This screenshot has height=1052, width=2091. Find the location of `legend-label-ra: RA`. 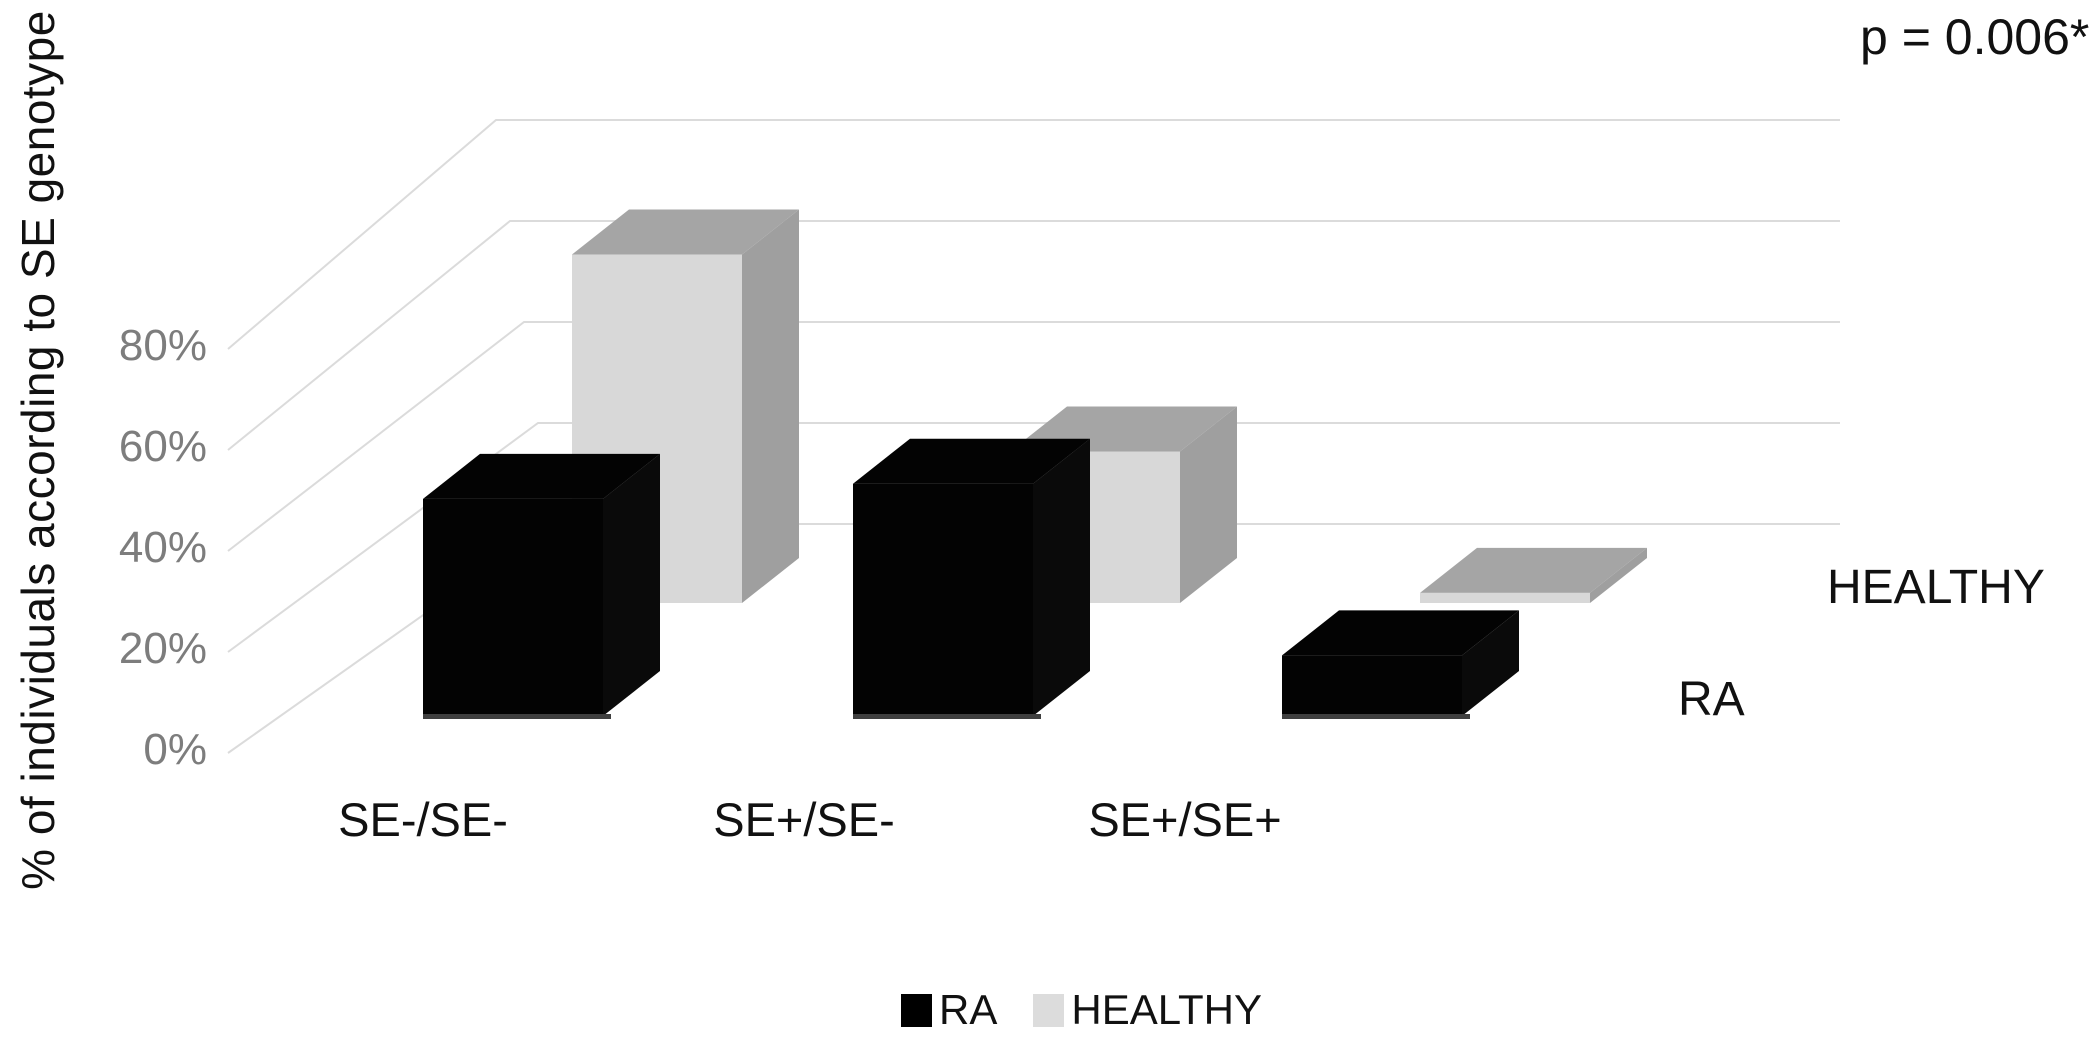

legend-label-ra: RA is located at coordinates (968, 1009).